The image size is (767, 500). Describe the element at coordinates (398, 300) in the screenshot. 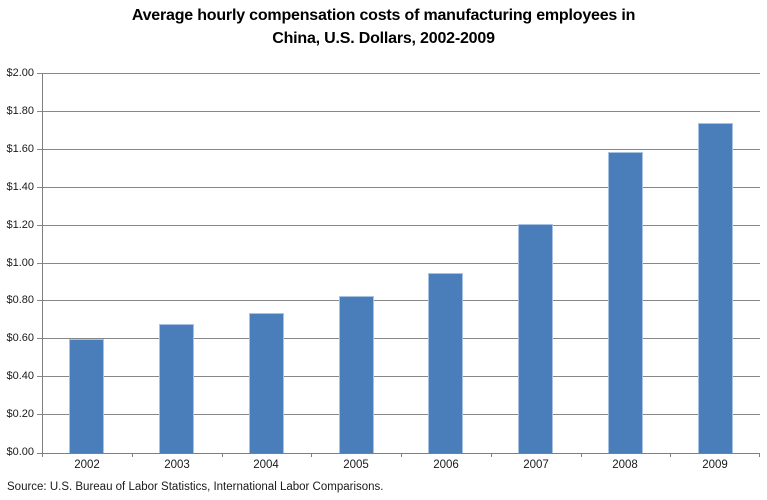

I see `gridline-0.80` at that location.